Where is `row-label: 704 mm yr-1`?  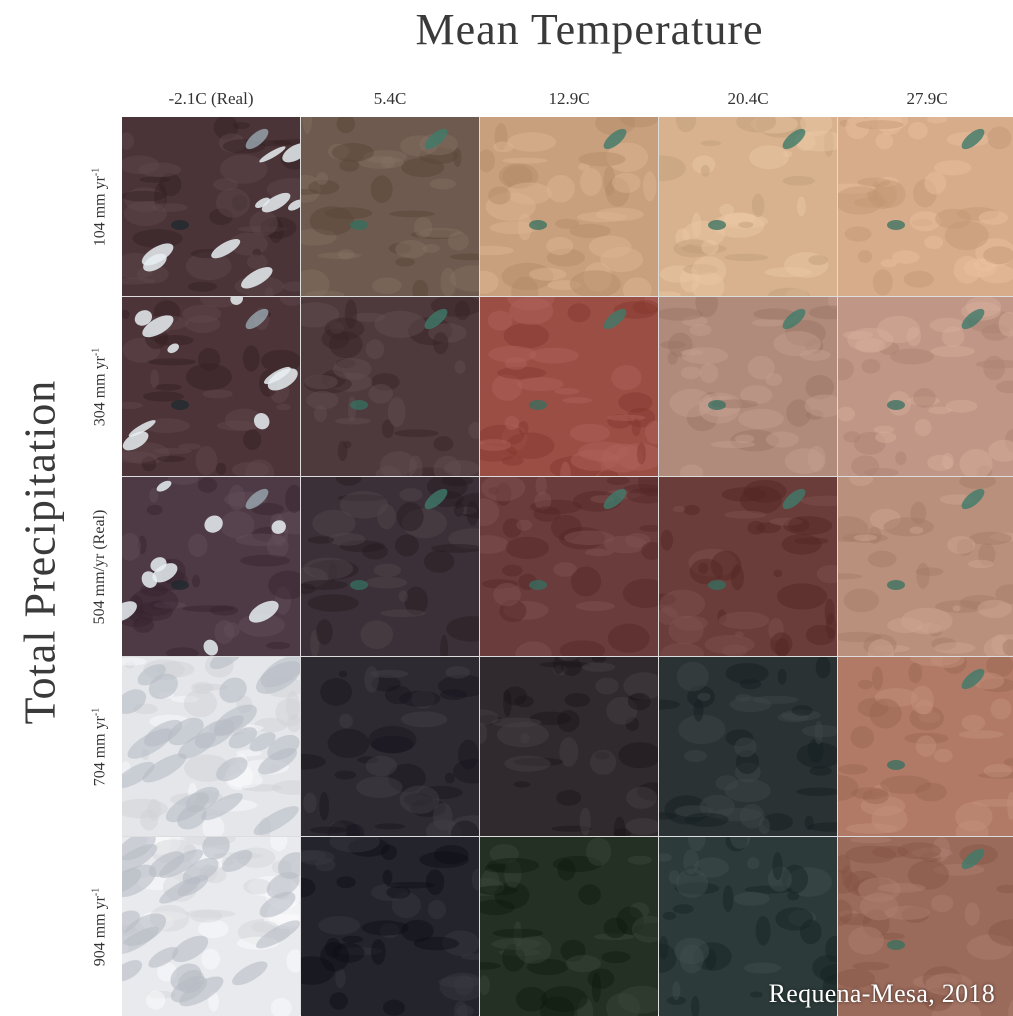
row-label: 704 mm yr-1 is located at coordinates (99, 746).